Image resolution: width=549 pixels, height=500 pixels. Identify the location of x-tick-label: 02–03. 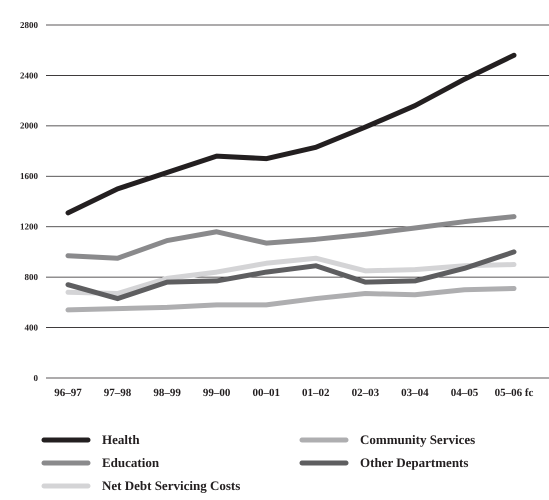
(366, 392).